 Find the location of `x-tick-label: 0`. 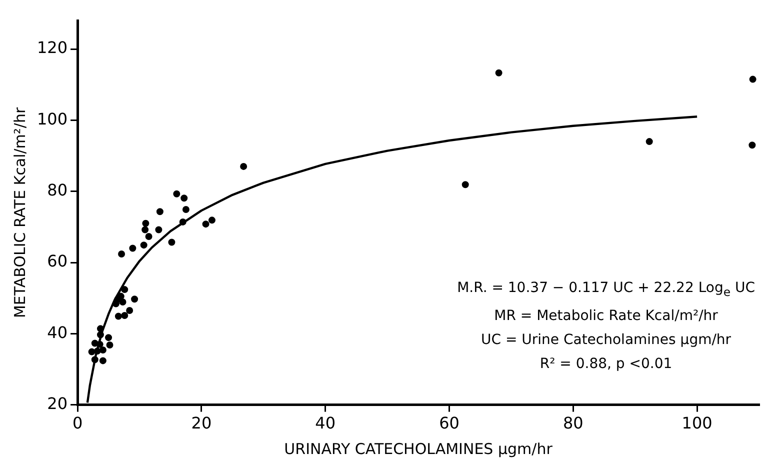

x-tick-label: 0 is located at coordinates (77, 423).